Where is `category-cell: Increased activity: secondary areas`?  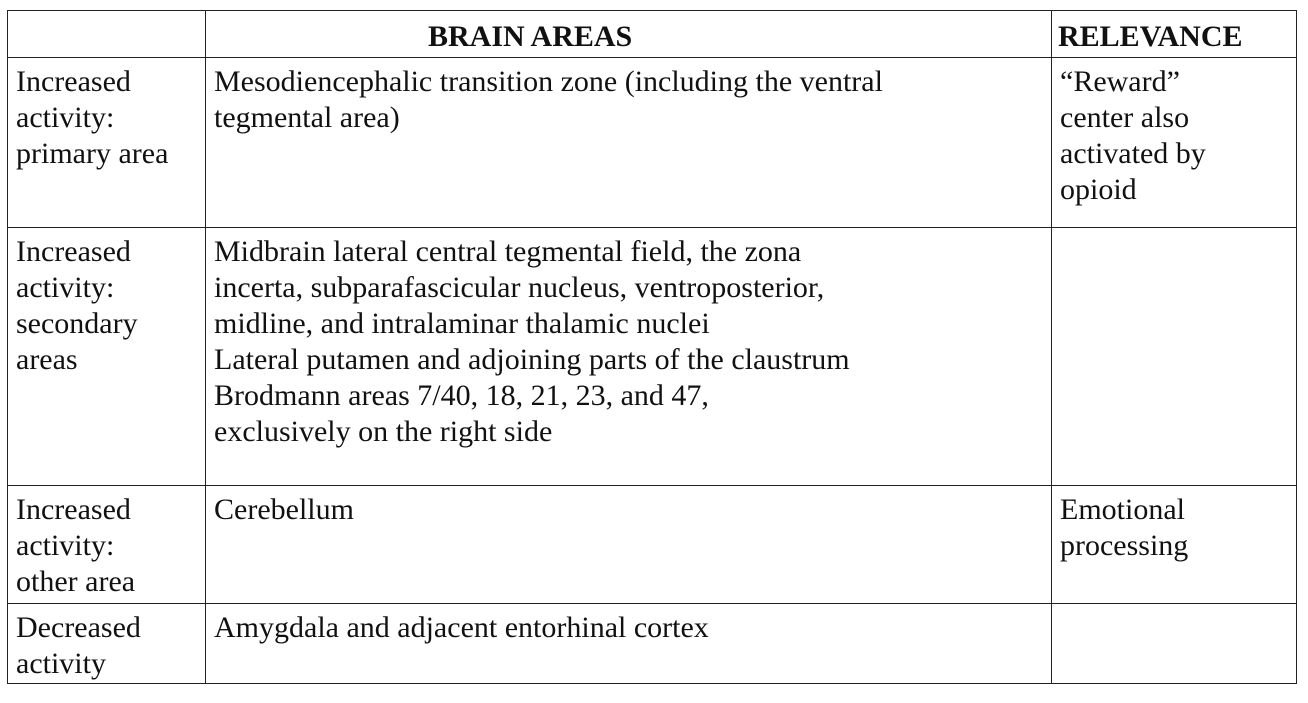
category-cell: Increased activity: secondary areas is located at coordinates (106, 356).